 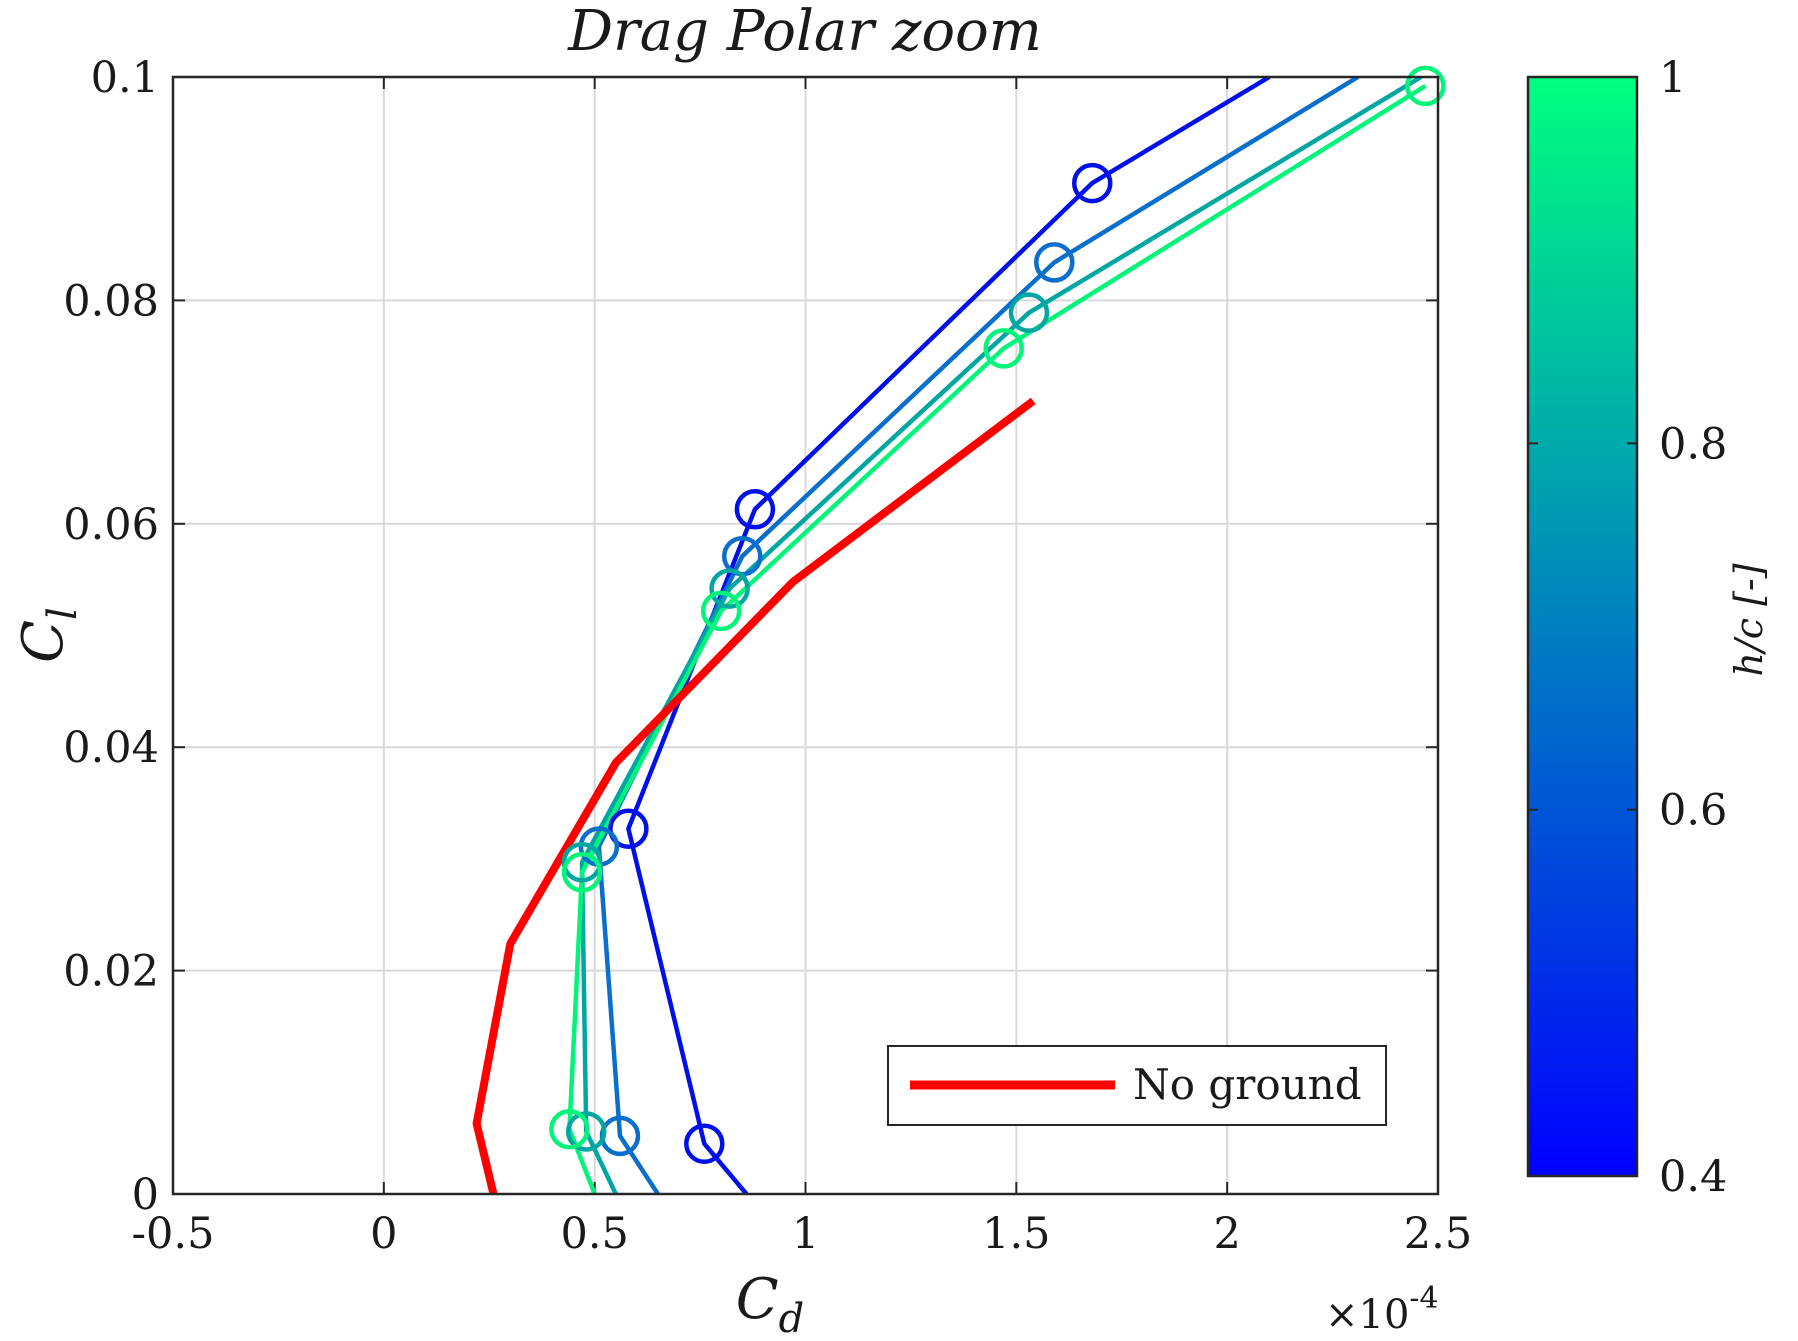 I want to click on svg-text: h/c [-], so click(x=1749, y=619).